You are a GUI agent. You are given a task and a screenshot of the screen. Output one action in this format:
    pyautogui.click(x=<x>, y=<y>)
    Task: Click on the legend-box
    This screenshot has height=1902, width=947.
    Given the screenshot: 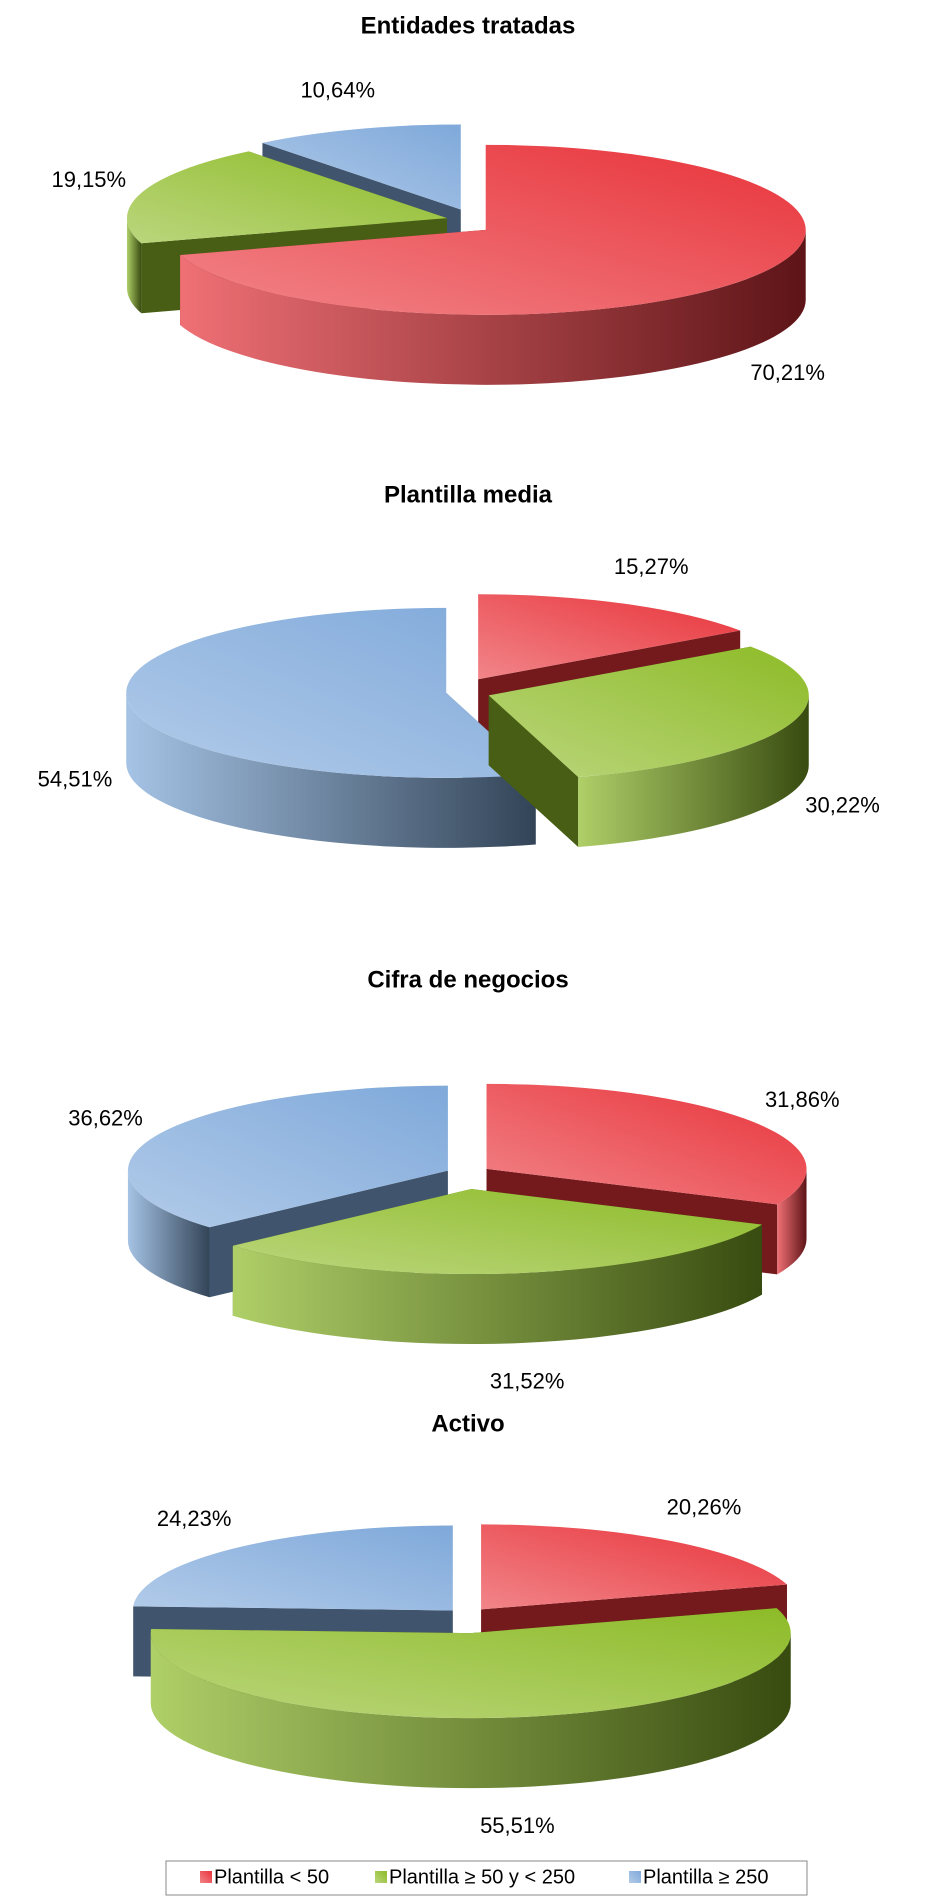 What is the action you would take?
    pyautogui.click(x=486, y=1878)
    